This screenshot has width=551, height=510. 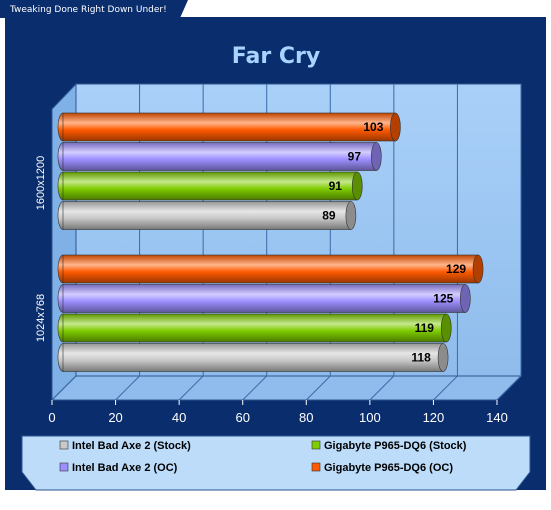 What do you see at coordinates (41, 318) in the screenshot?
I see `category-label-1024x768: 1024x768` at bounding box center [41, 318].